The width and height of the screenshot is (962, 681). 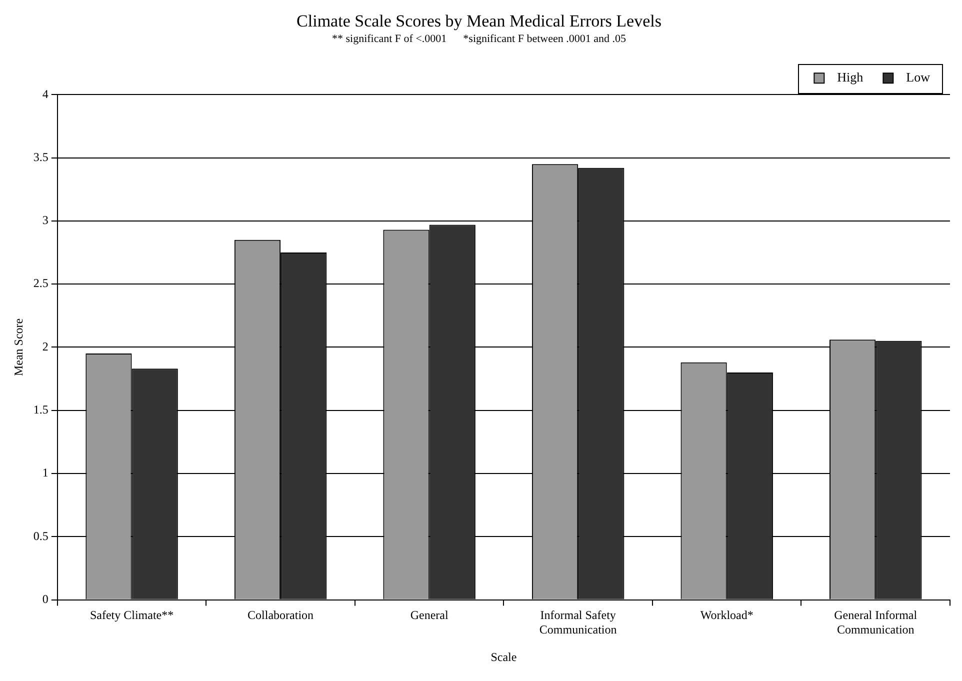 What do you see at coordinates (876, 622) in the screenshot?
I see `x-tick-label: General Informal Communication` at bounding box center [876, 622].